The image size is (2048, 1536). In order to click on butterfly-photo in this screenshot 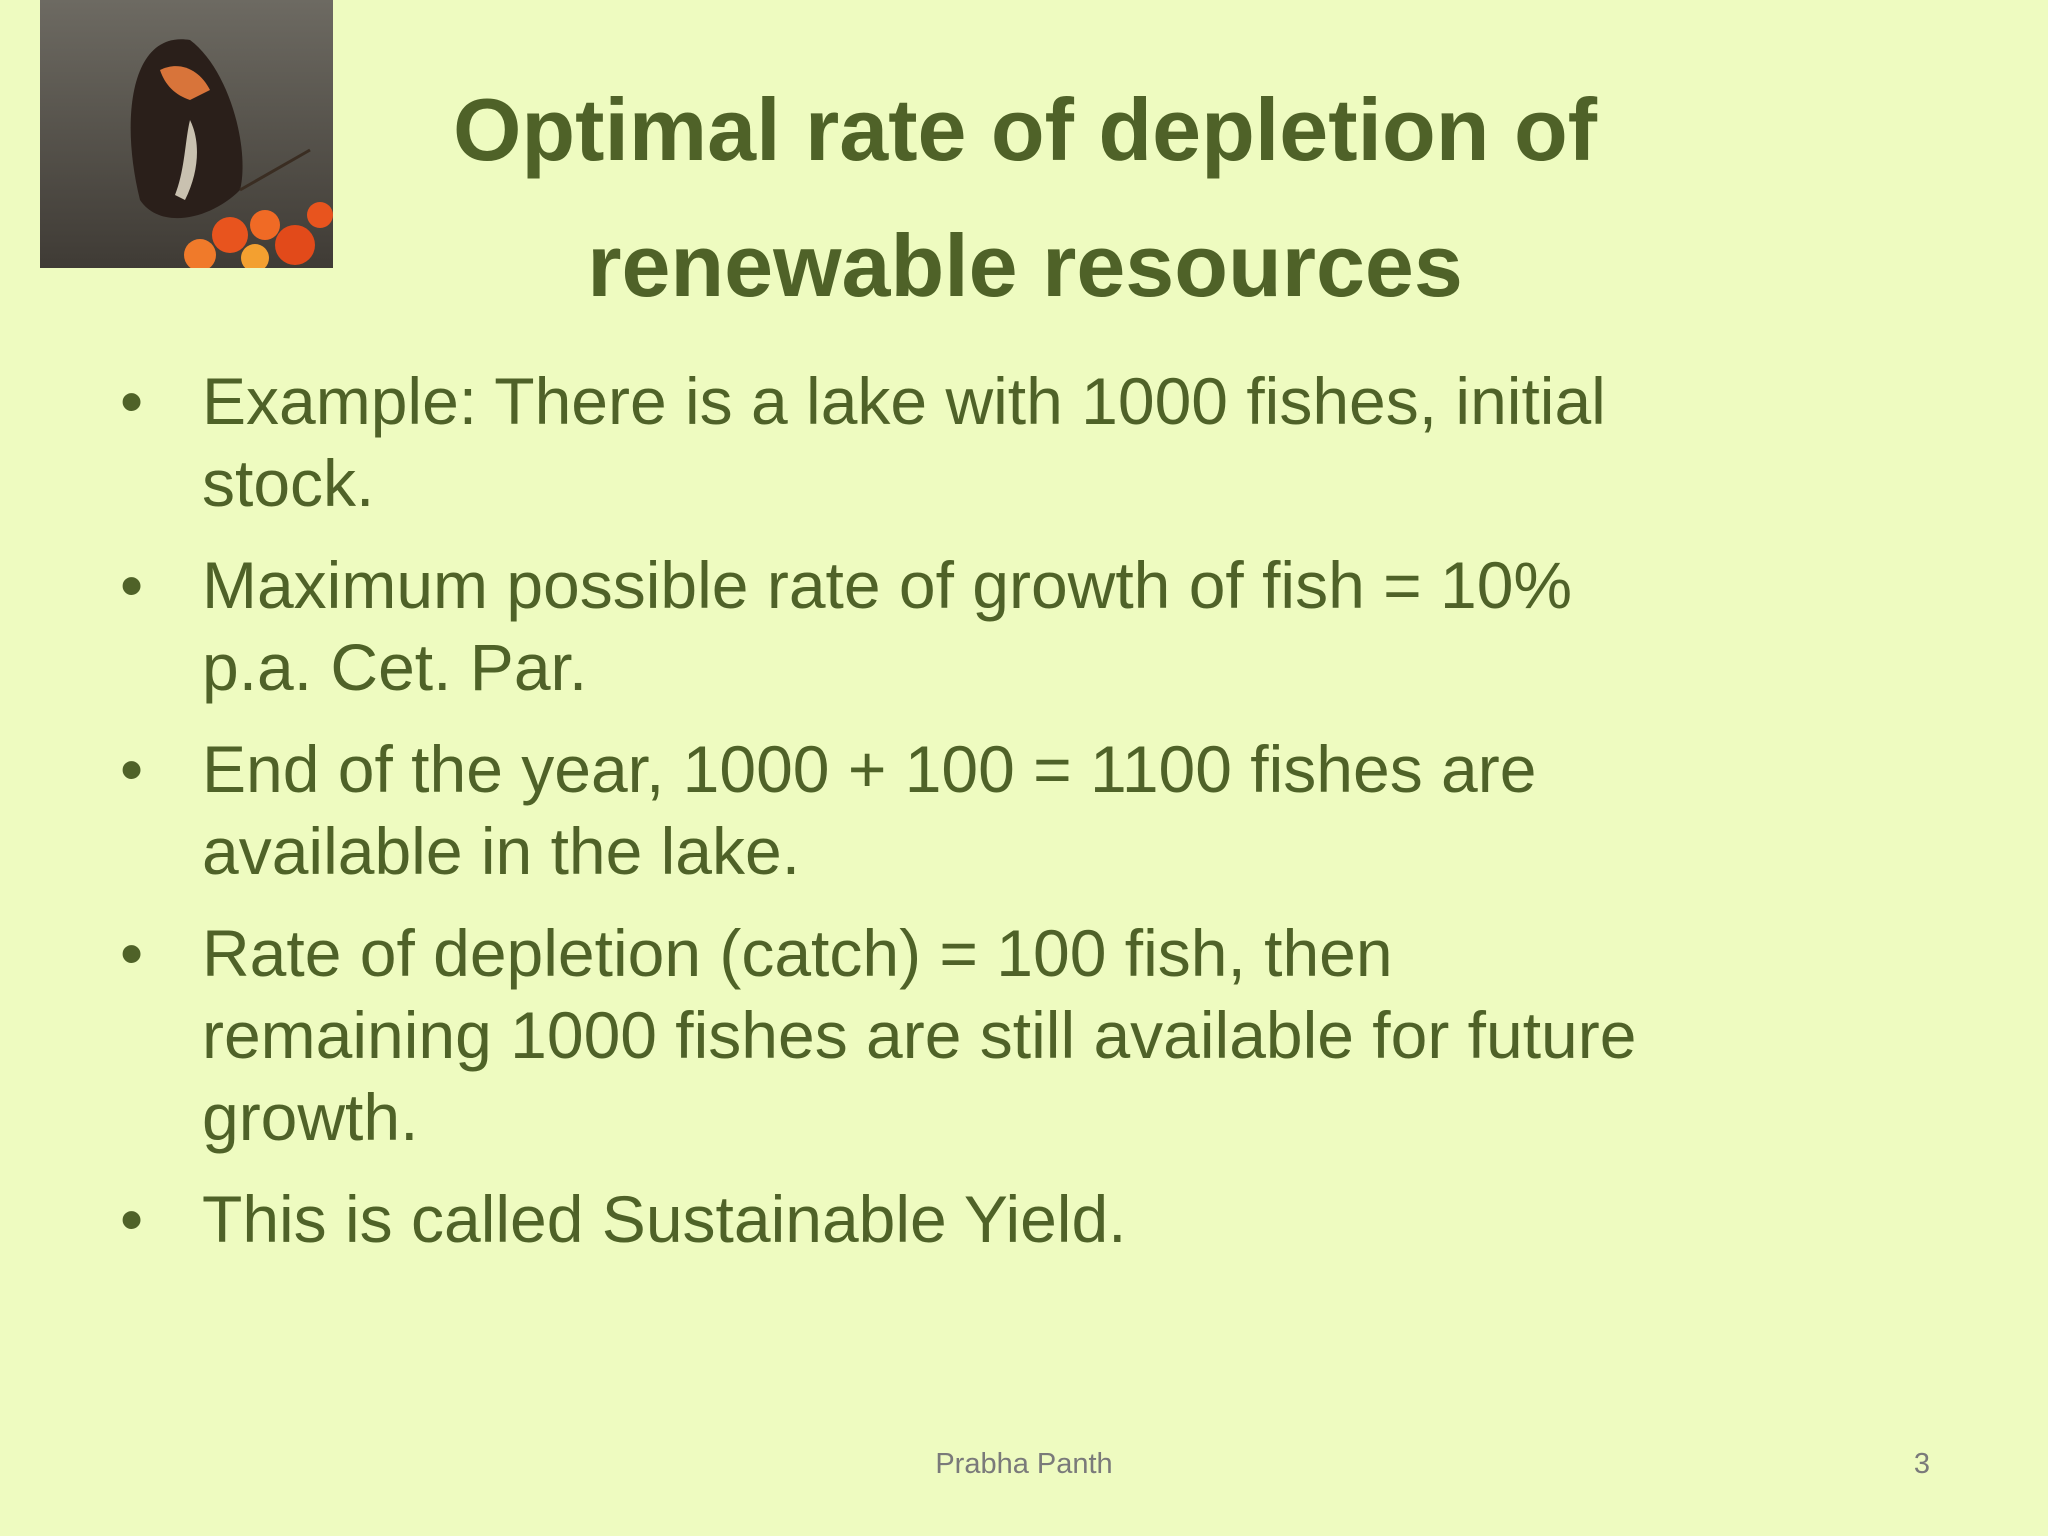, I will do `click(186, 134)`.